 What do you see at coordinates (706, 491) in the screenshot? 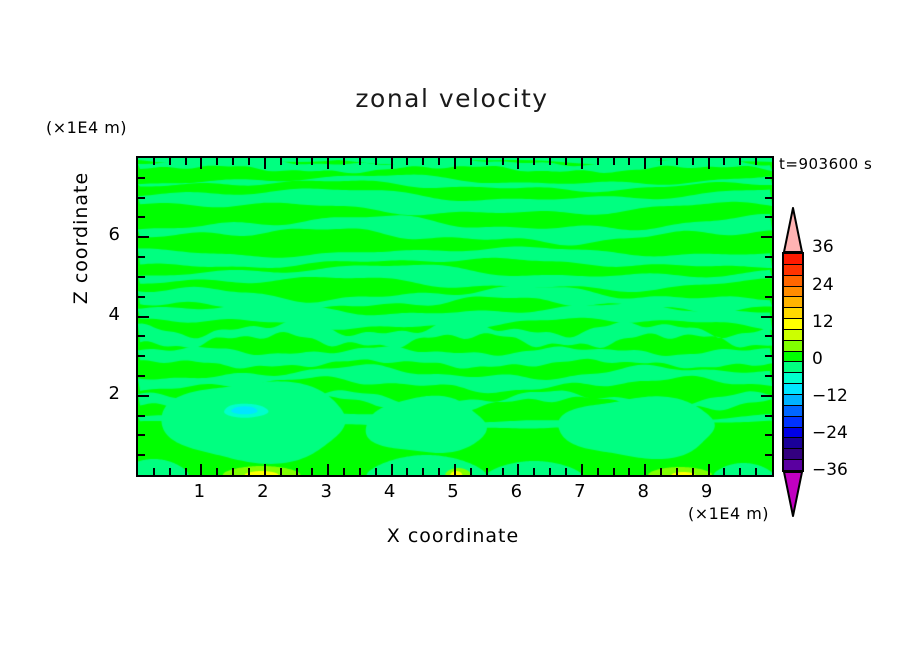
I see `x-tick-label: 9` at bounding box center [706, 491].